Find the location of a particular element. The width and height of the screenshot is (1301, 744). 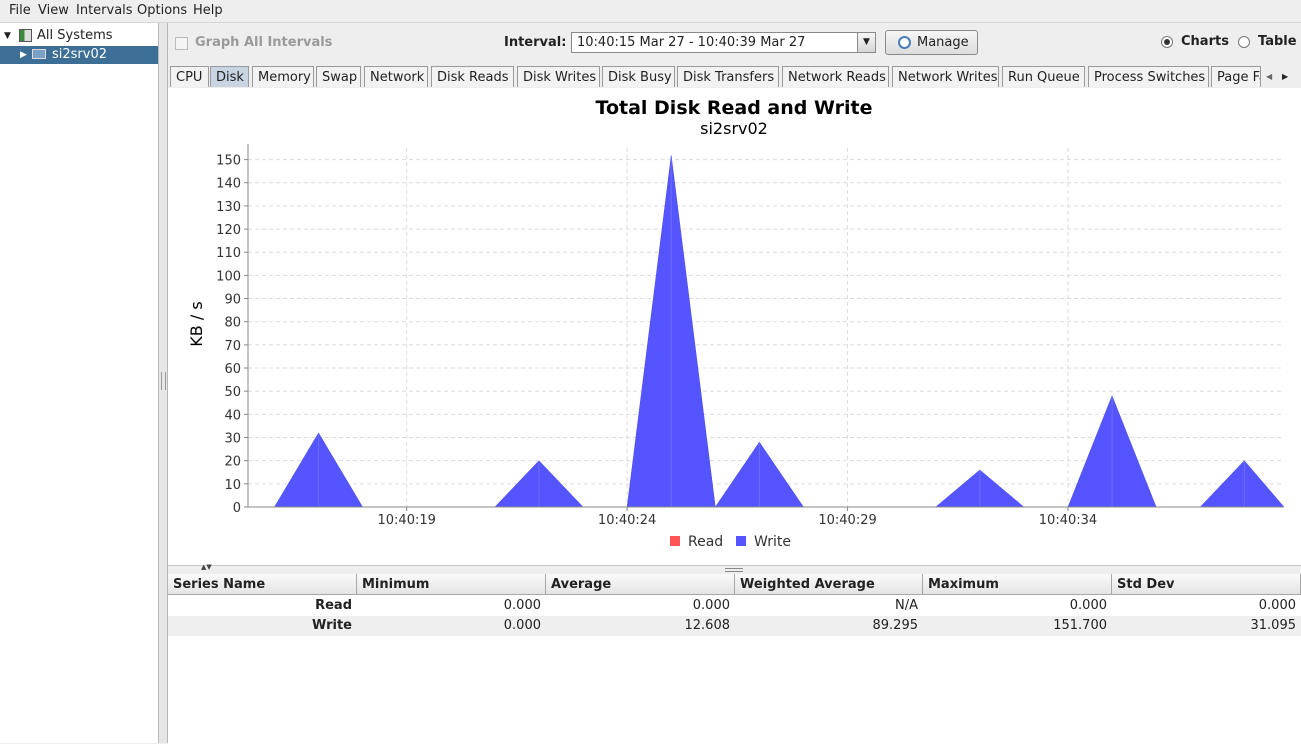

chevron-down-icon: ▼ is located at coordinates (866, 42).